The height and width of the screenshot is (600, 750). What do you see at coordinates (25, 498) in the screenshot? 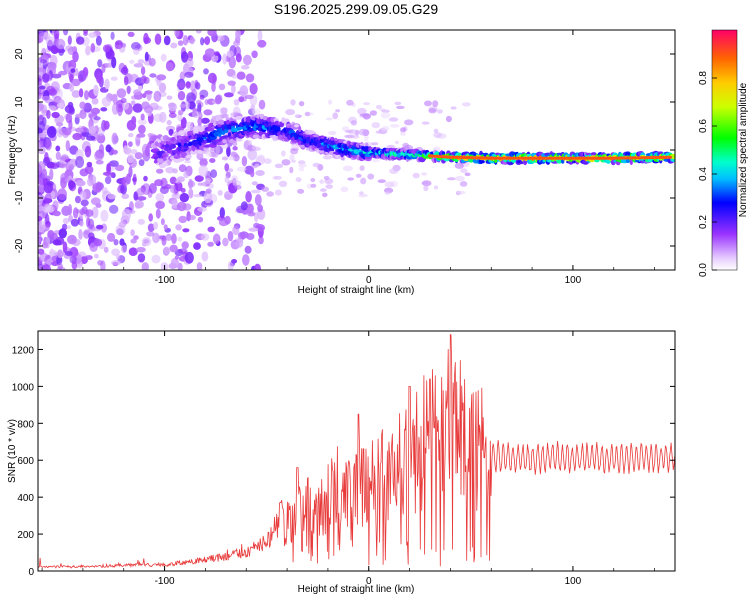
I see `y-tick-label: 400` at bounding box center [25, 498].